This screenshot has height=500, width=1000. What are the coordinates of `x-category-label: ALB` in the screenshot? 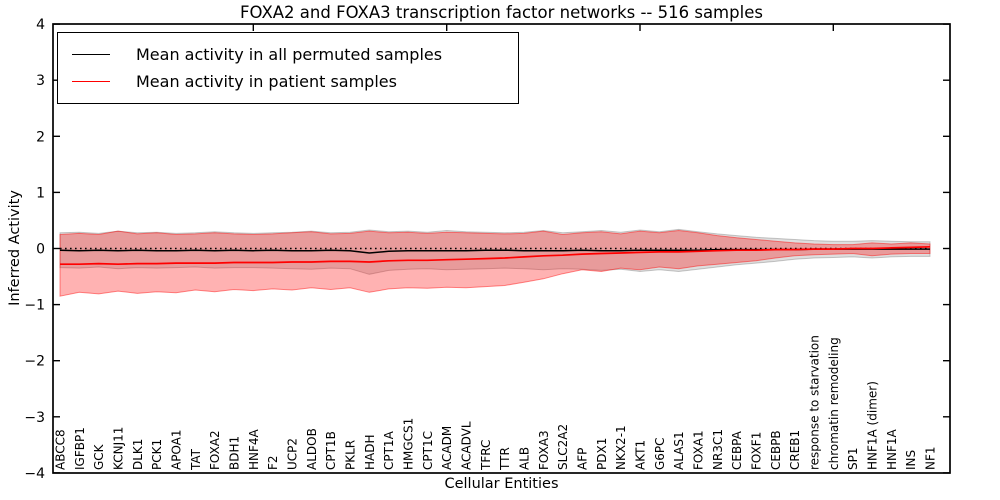 It's located at (525, 458).